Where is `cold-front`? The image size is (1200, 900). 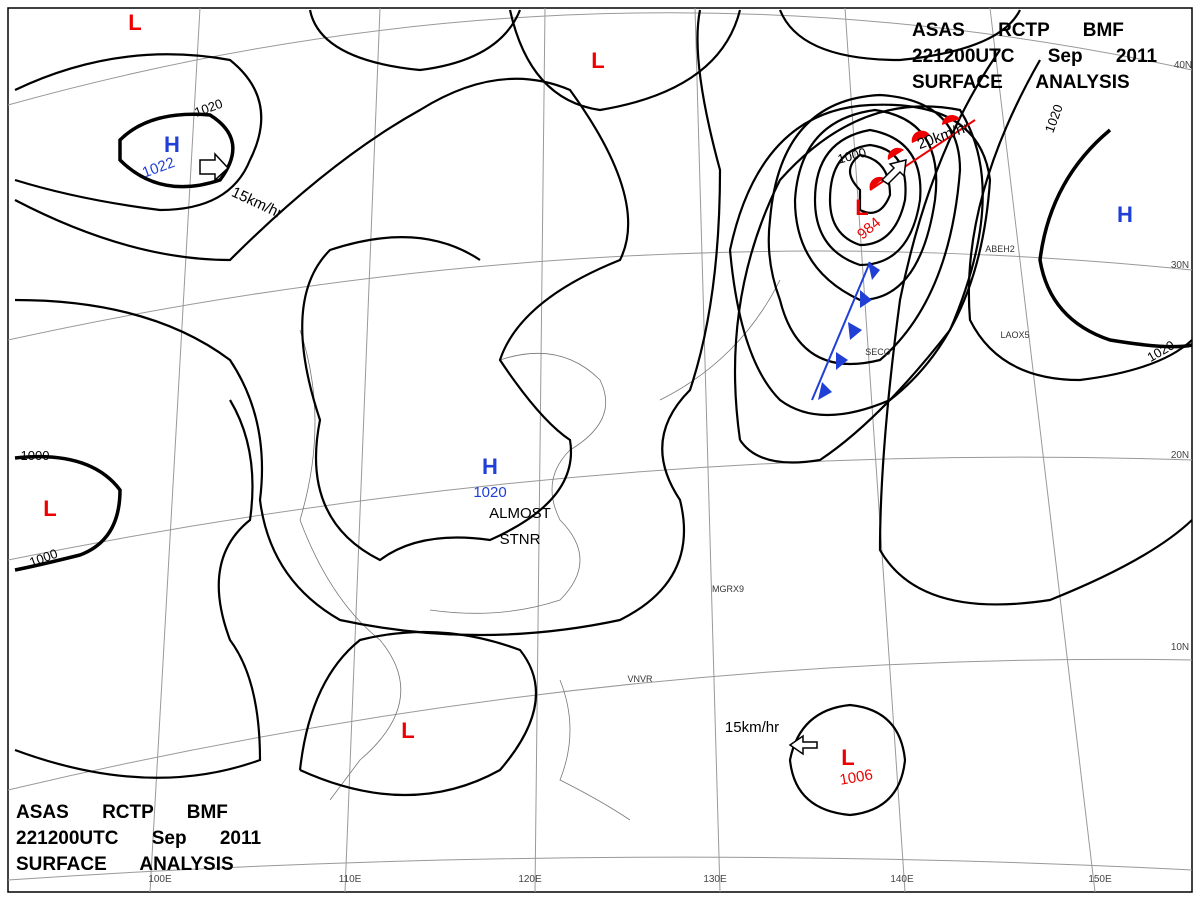 cold-front is located at coordinates (841, 331).